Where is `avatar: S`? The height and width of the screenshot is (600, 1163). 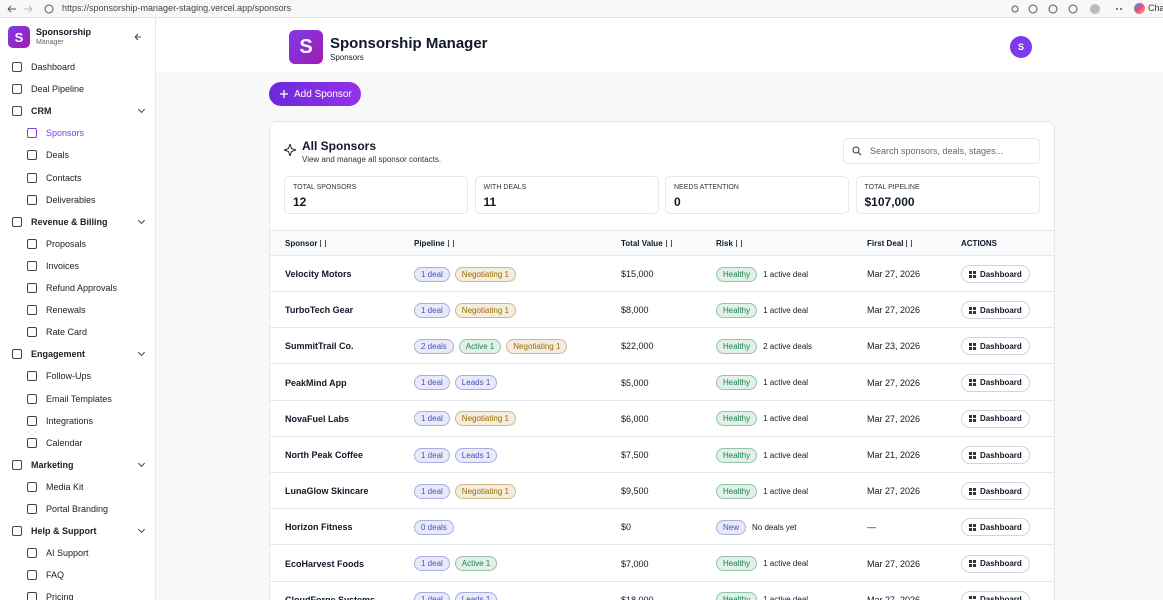 avatar: S is located at coordinates (1021, 47).